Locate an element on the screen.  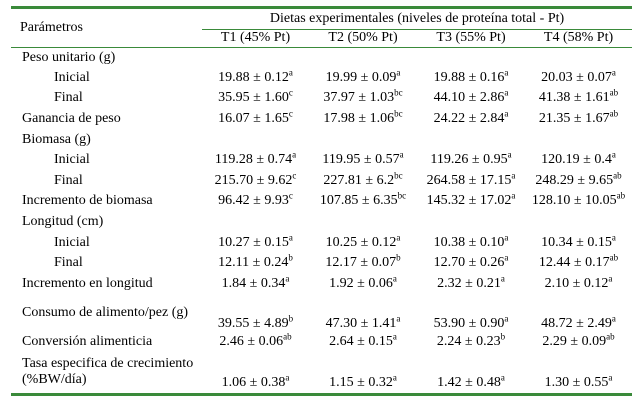
table-row: Longitud (cm) is located at coordinates (321, 222).